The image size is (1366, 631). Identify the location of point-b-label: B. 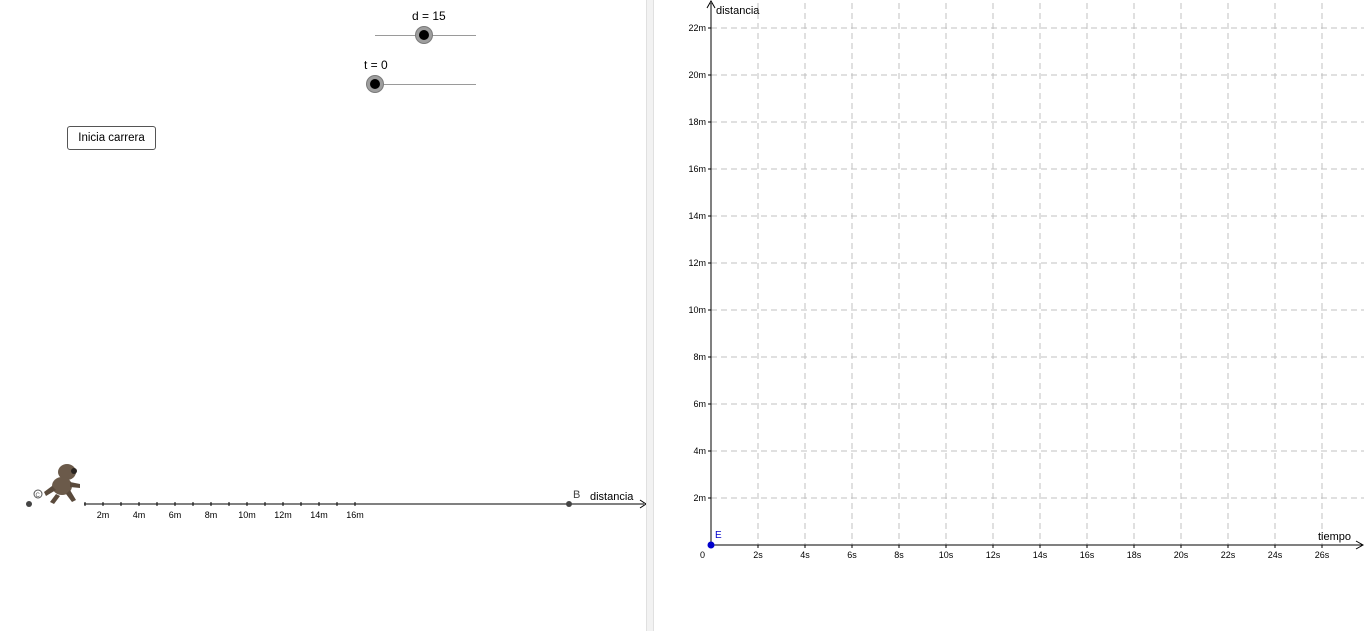
(576, 495).